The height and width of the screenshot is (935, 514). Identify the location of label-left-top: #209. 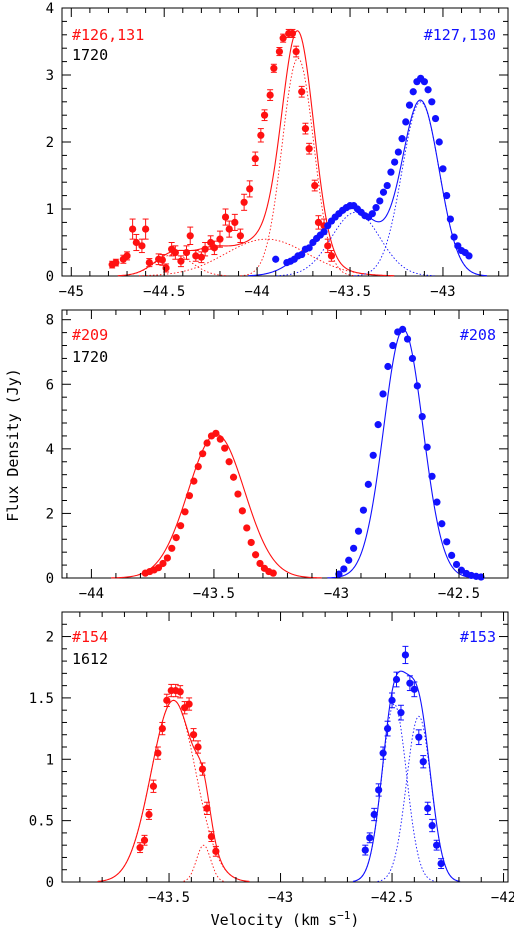
(90, 335).